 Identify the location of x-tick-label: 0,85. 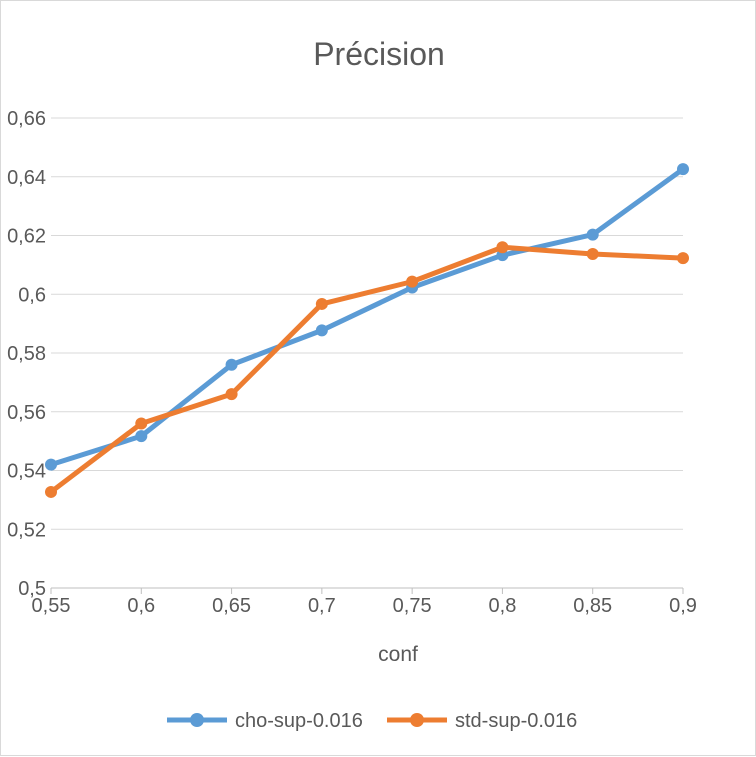
(592, 606).